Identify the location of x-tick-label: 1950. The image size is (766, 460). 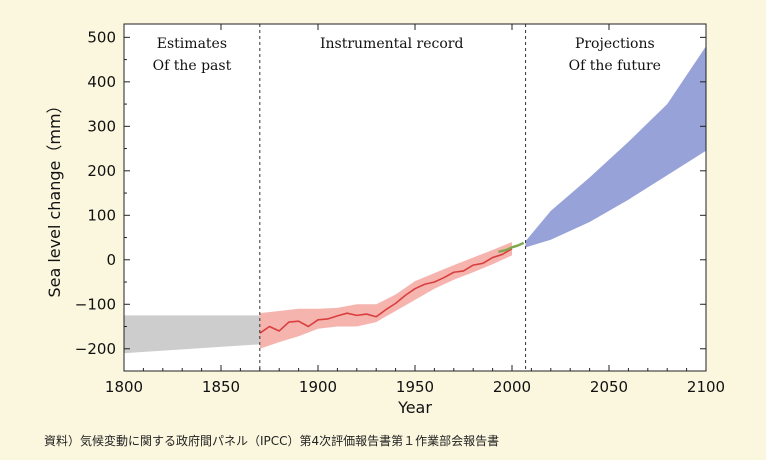
(415, 387).